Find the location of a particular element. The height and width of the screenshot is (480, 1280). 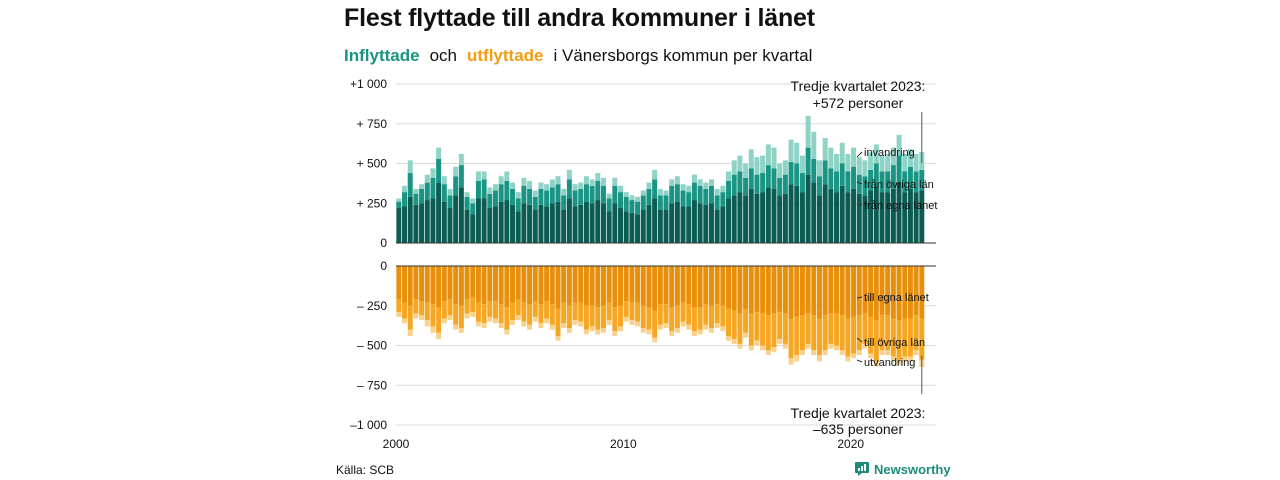

series-label-in: från egna länet is located at coordinates (900, 206).